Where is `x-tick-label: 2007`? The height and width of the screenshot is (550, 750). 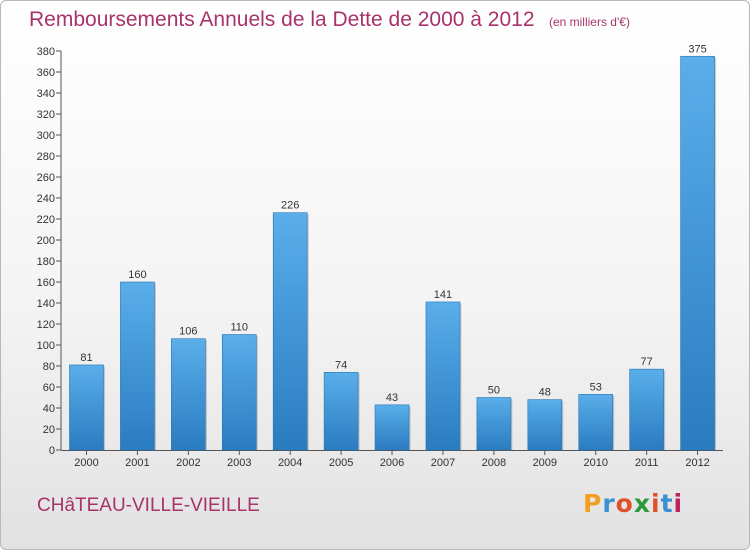
x-tick-label: 2007 is located at coordinates (443, 463).